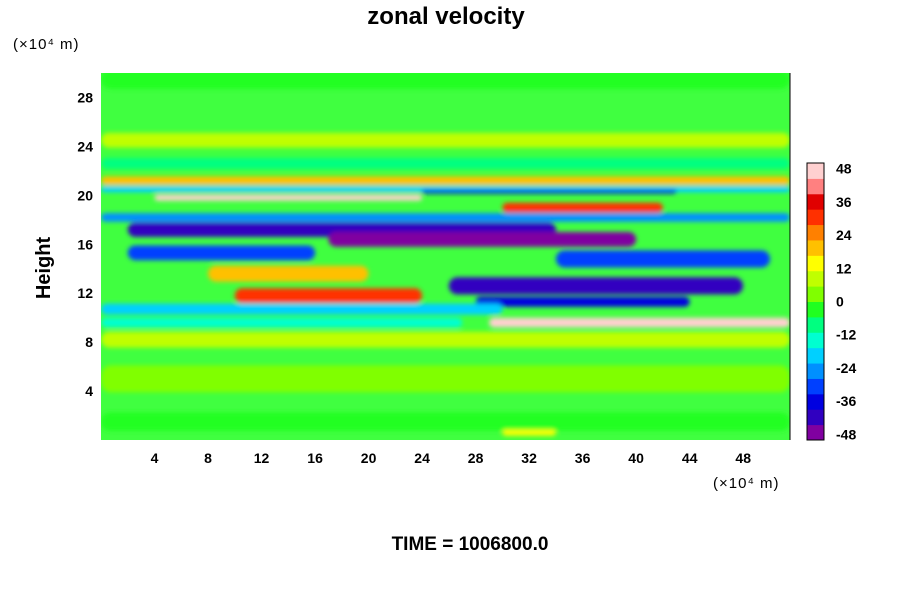 The image size is (900, 600). Describe the element at coordinates (636, 458) in the screenshot. I see `x-tick-label: 40` at that location.